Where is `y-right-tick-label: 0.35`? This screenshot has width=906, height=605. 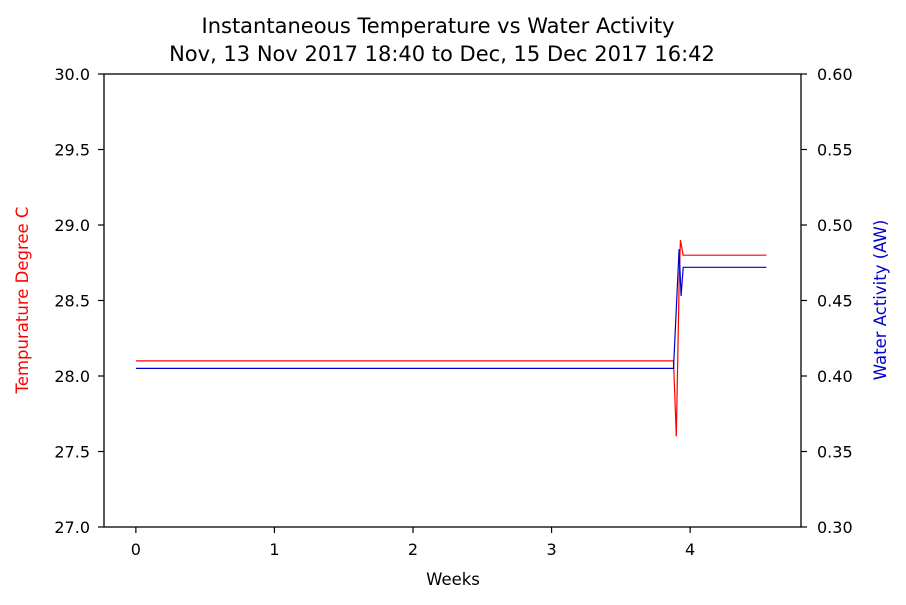 y-right-tick-label: 0.35 is located at coordinates (835, 452).